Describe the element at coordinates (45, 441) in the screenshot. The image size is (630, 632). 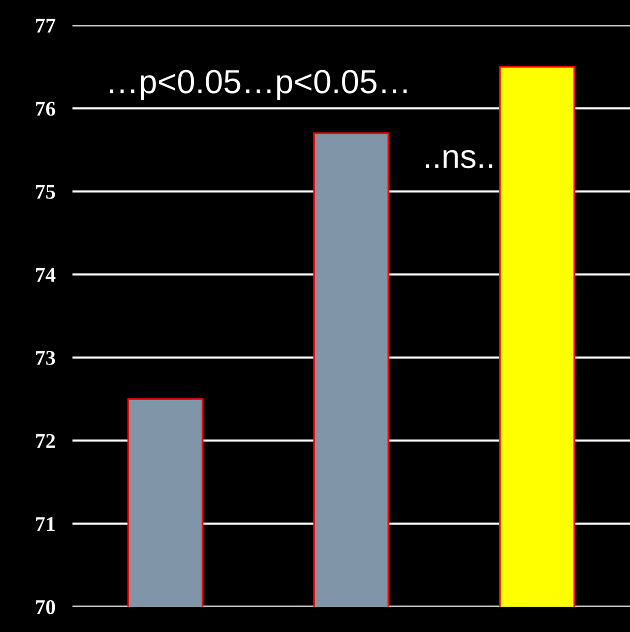
I see `y-tick-label: 72` at that location.